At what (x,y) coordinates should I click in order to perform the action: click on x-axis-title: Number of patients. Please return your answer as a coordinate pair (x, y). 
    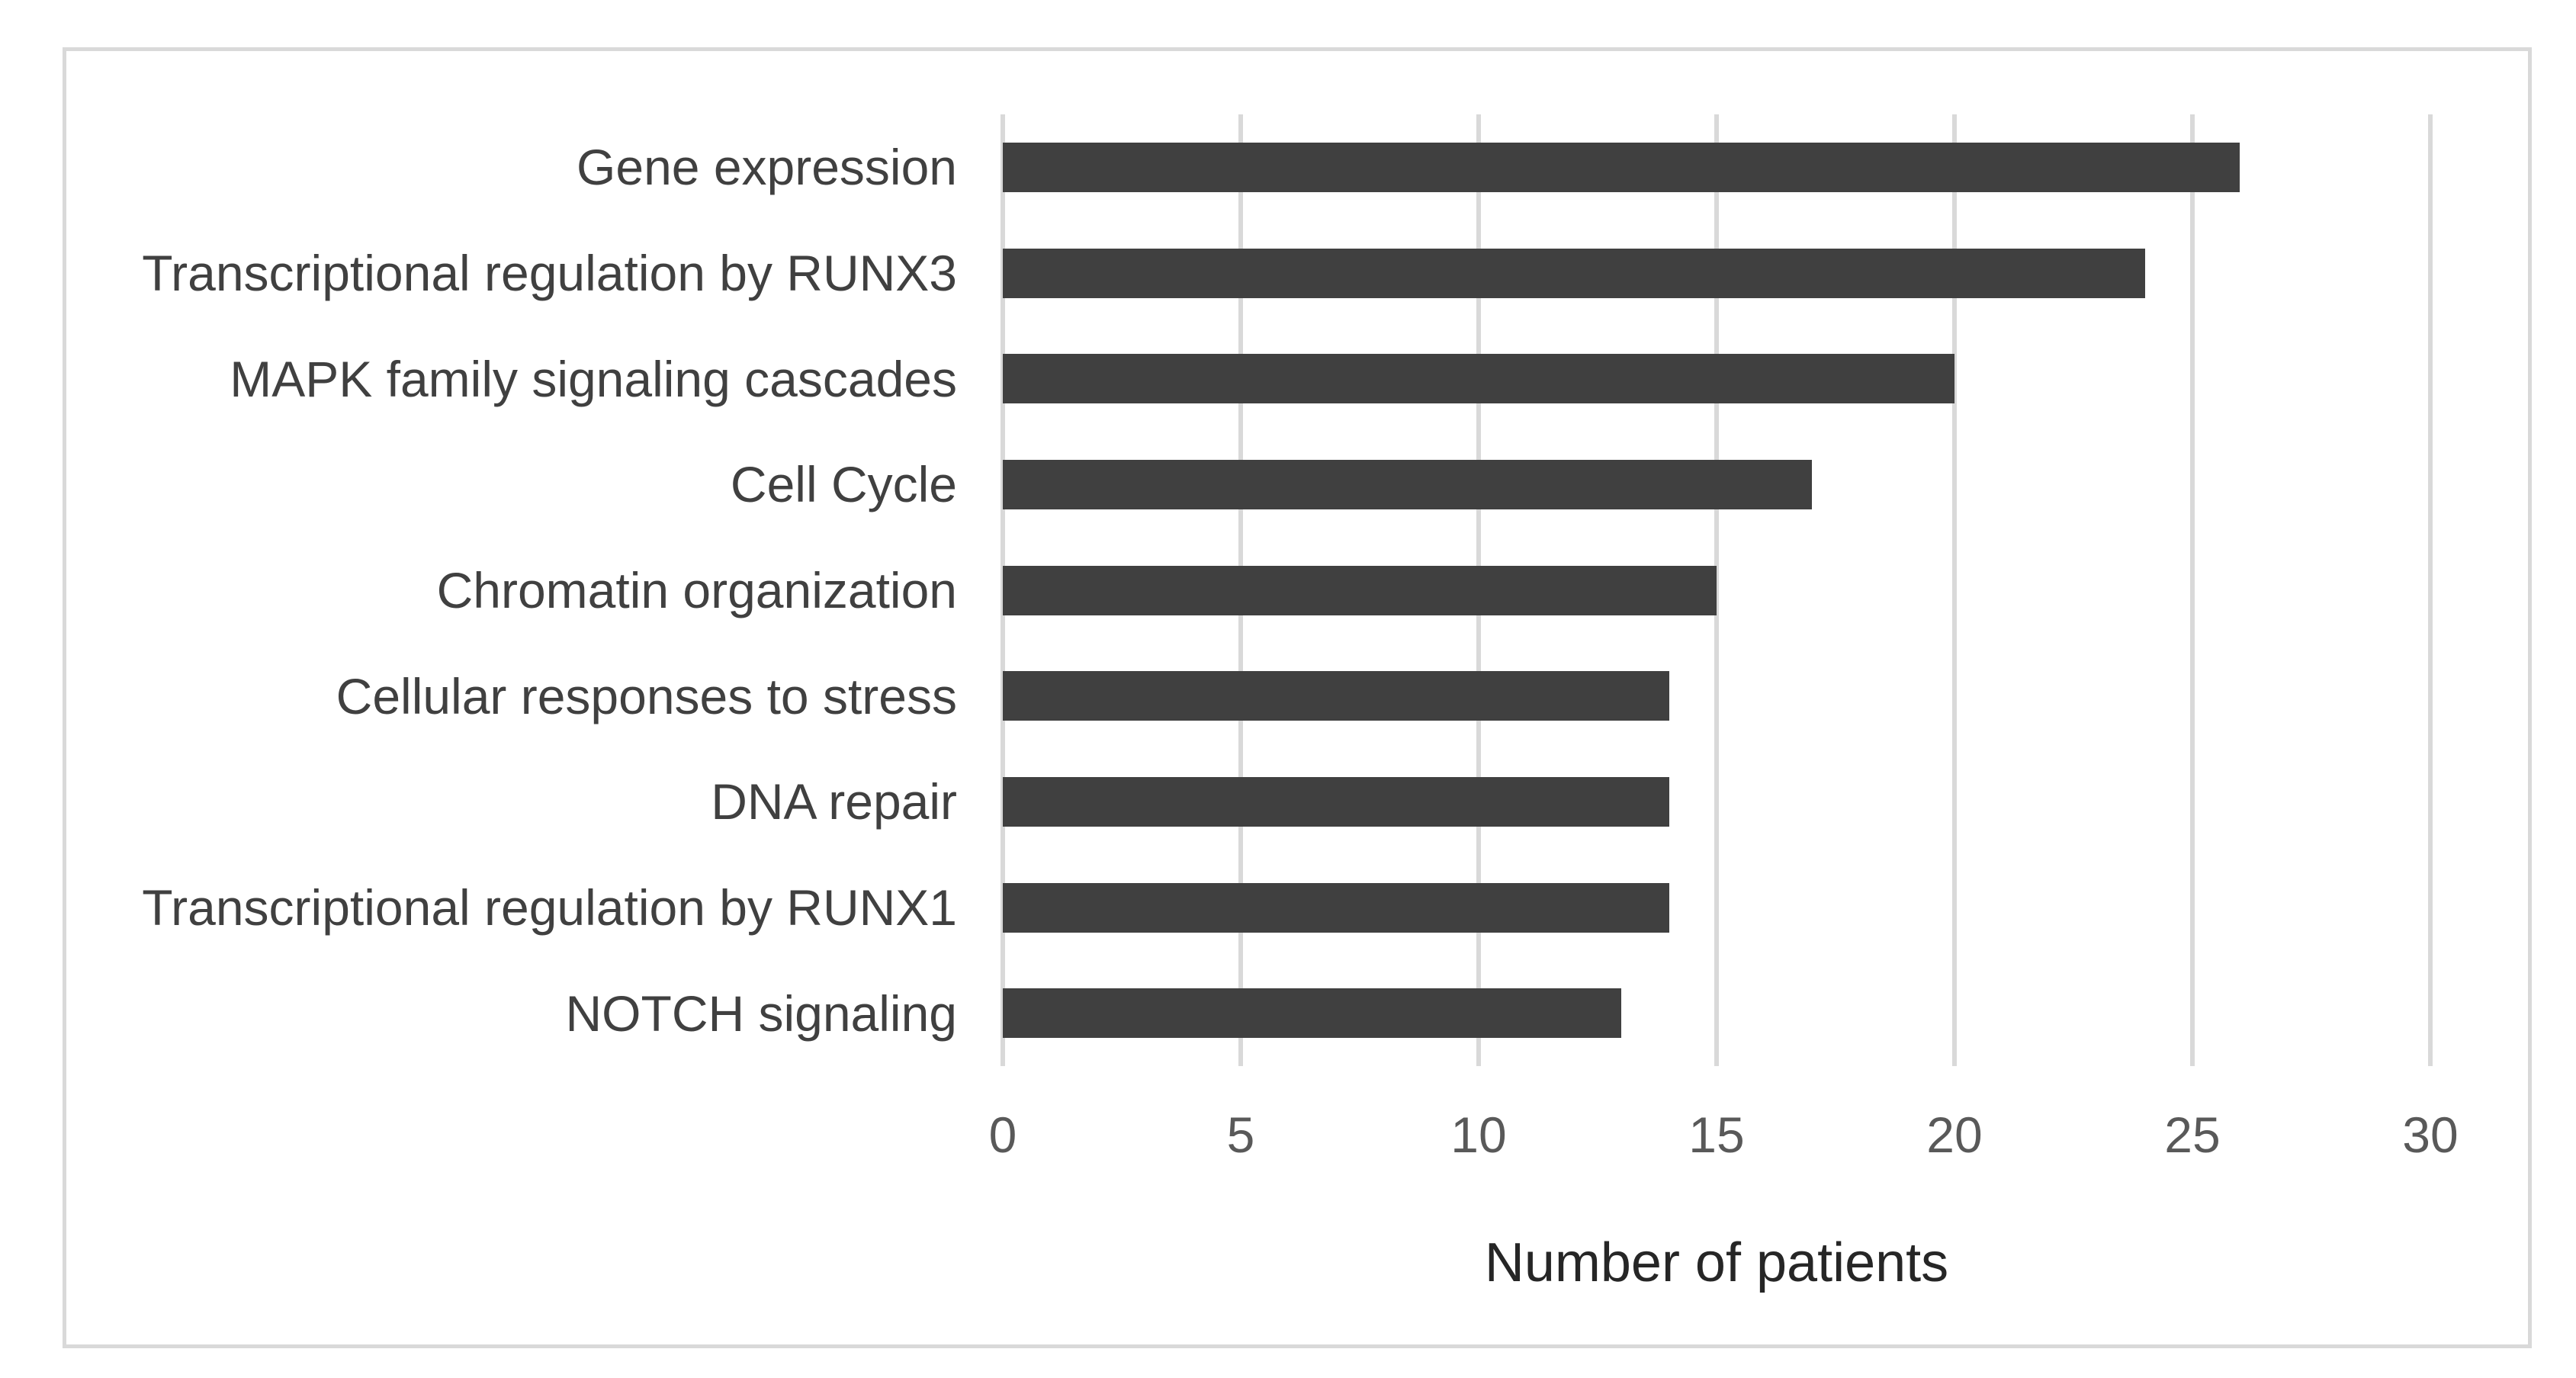
    Looking at the image, I should click on (1716, 1262).